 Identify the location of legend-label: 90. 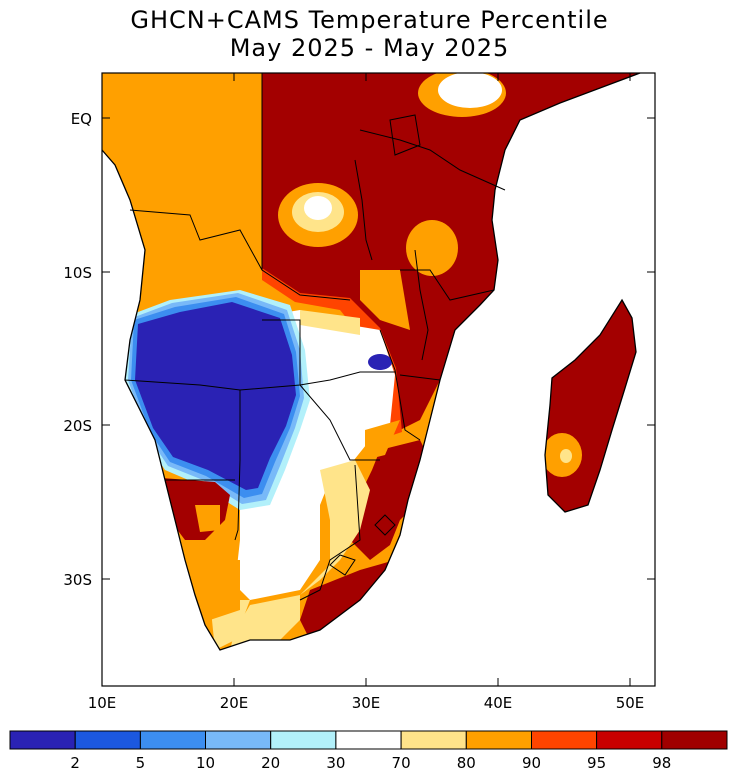
(531, 763).